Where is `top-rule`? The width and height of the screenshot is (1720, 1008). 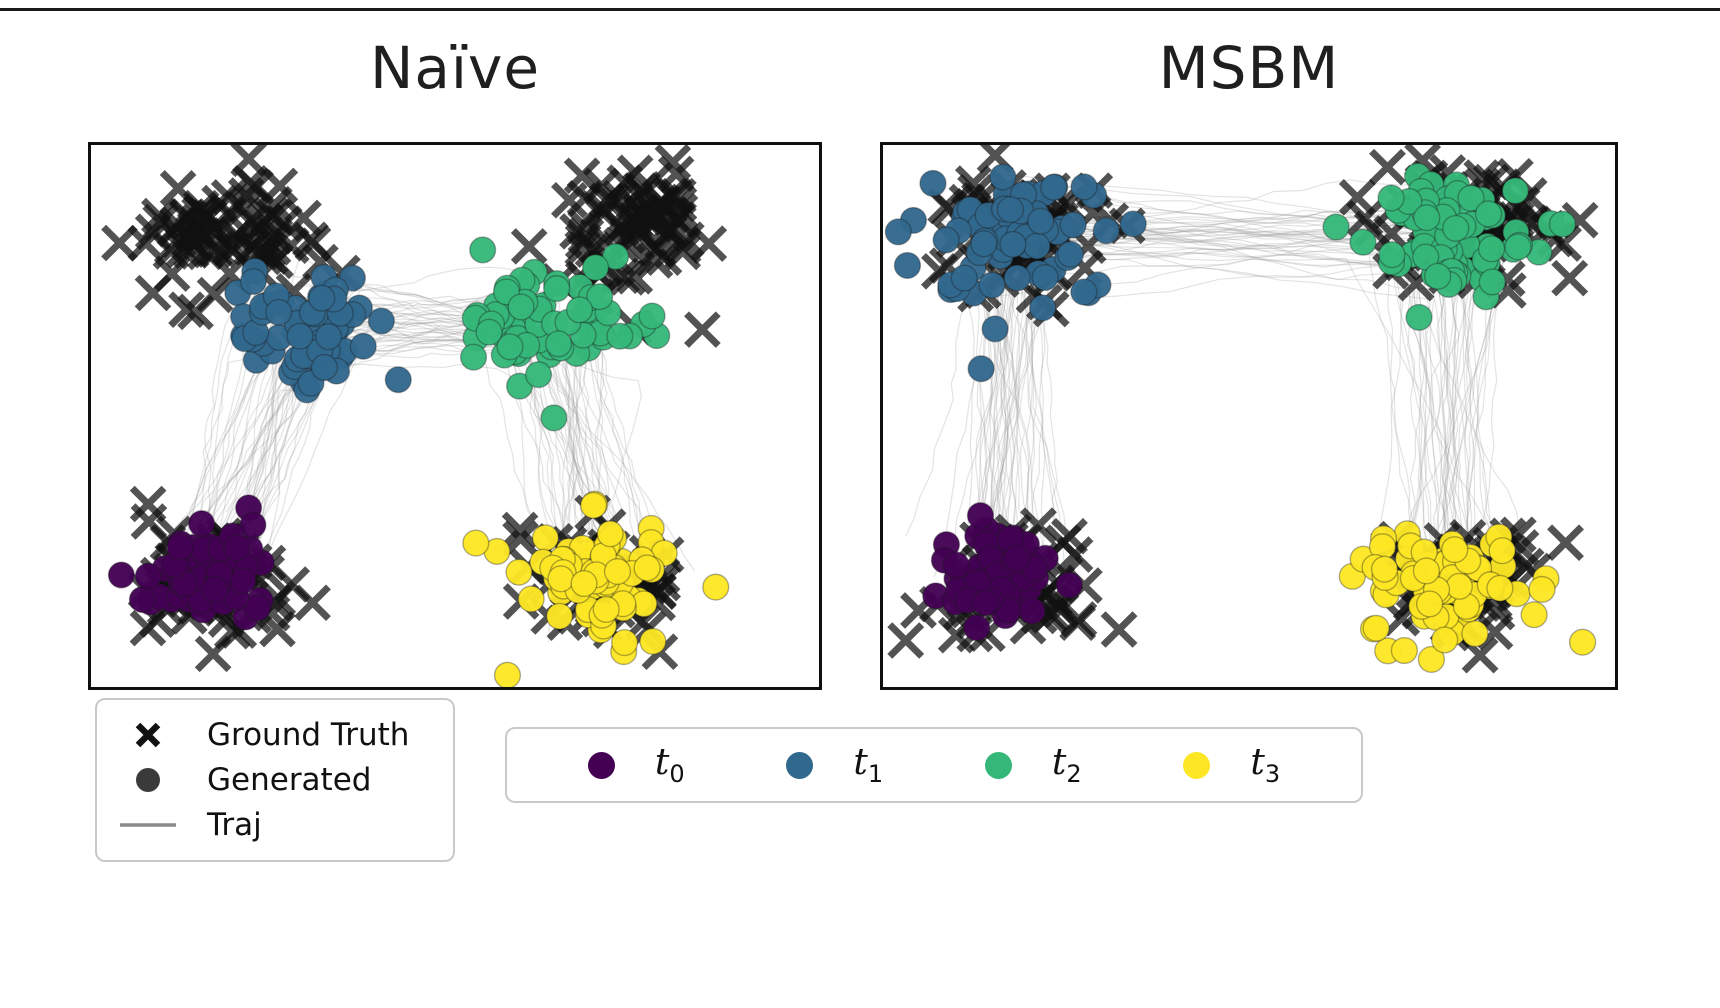 top-rule is located at coordinates (860, 9).